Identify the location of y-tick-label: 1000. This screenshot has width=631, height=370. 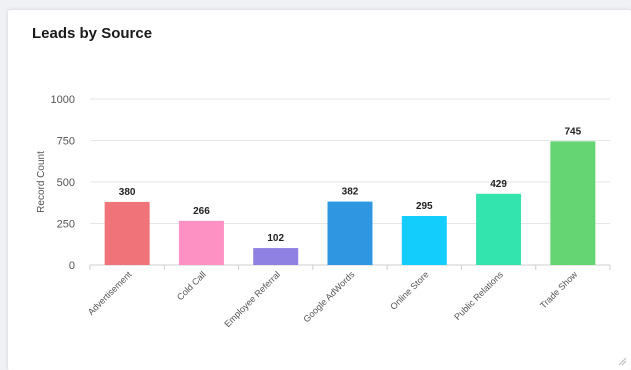
(63, 100).